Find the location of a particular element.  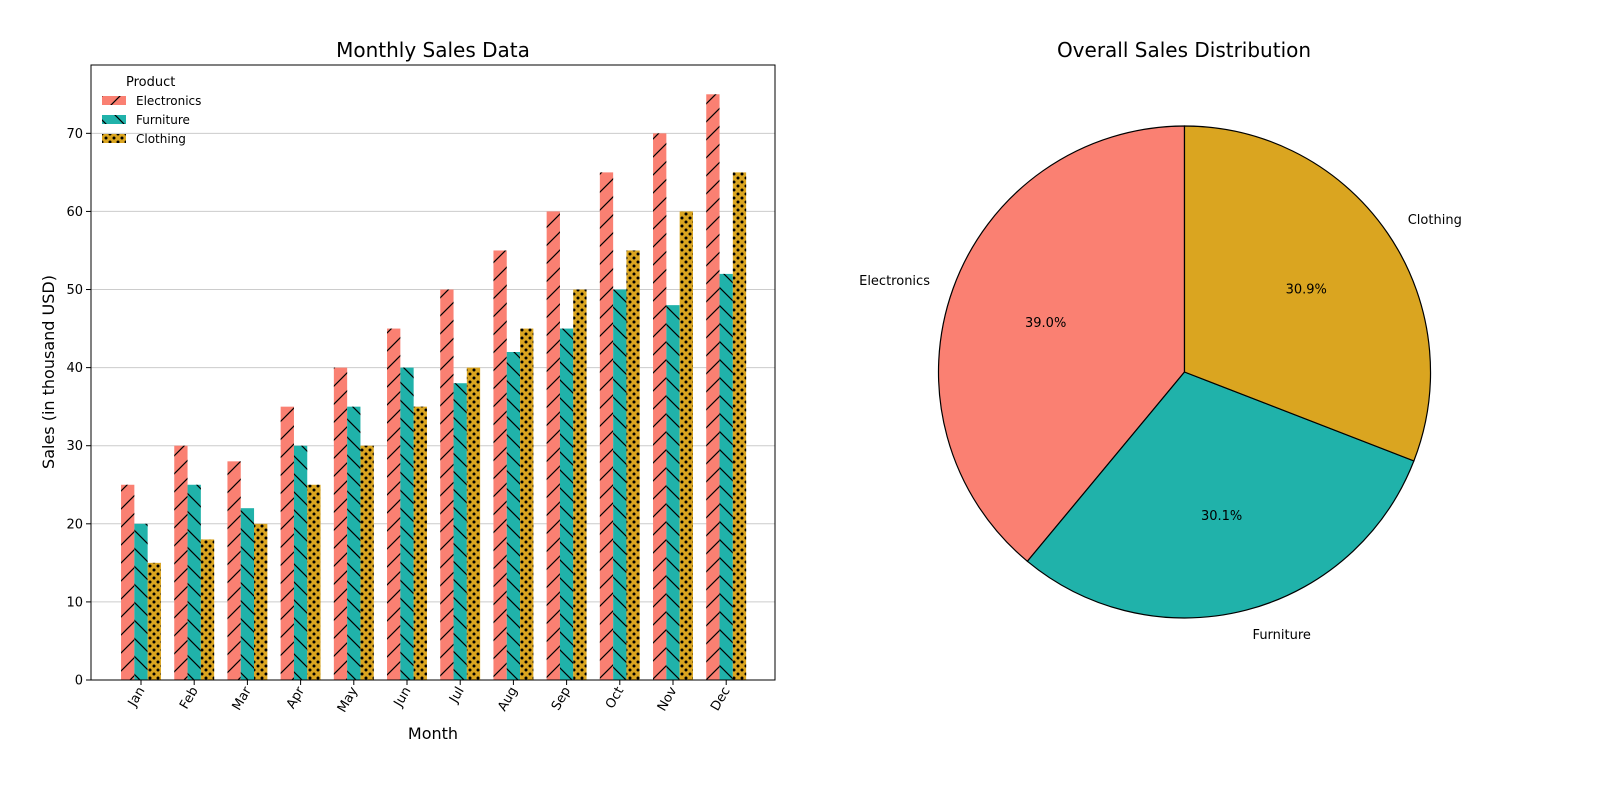

bar-electronics-apr is located at coordinates (287, 543).